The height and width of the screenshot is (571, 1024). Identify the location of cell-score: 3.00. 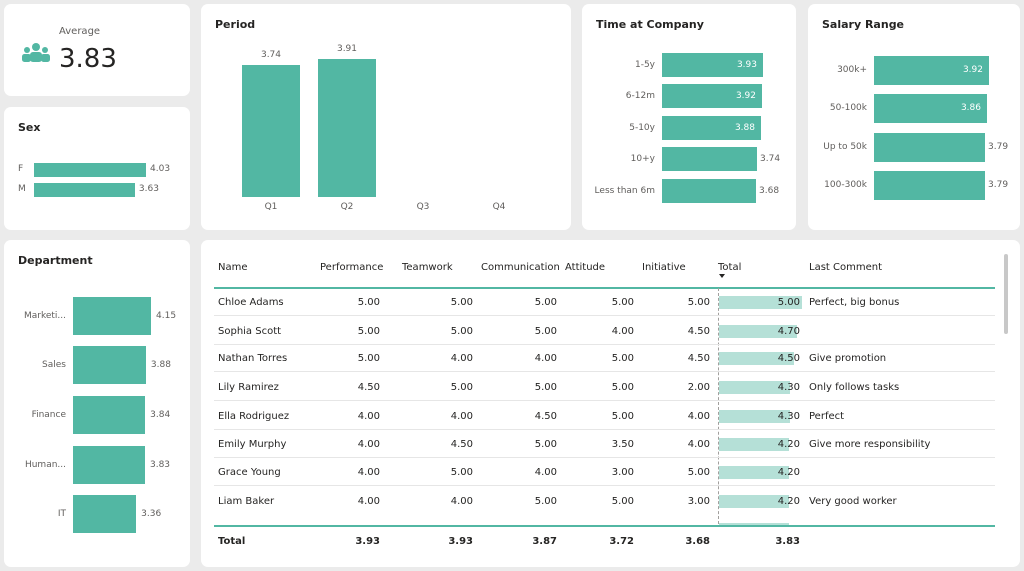
(698, 501).